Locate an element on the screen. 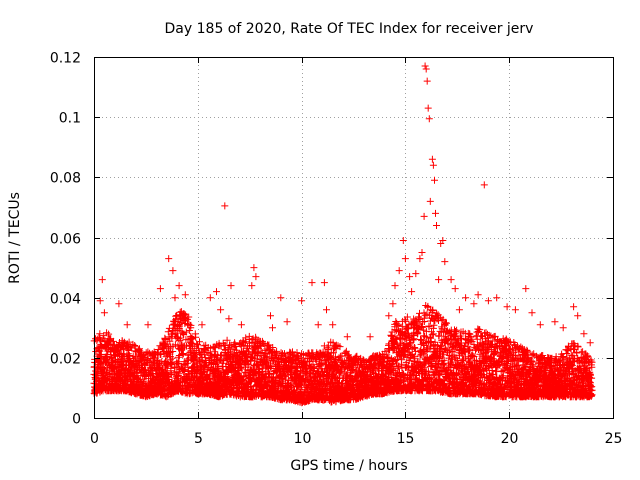  y-tick-label: 0.06 is located at coordinates (65, 240).